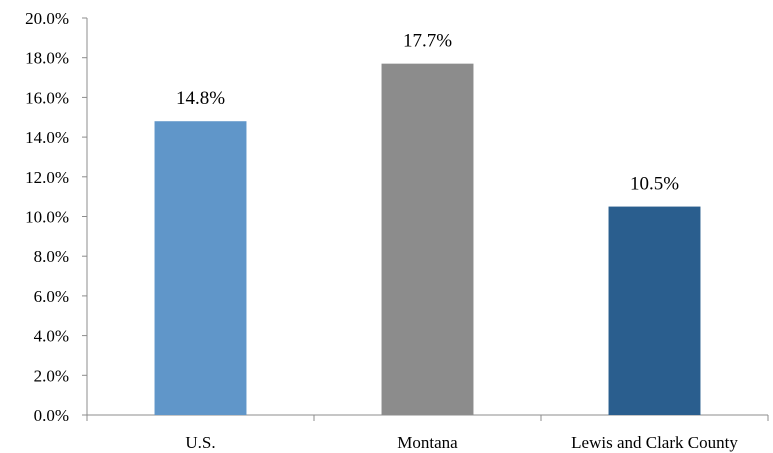 This screenshot has height=453, width=773. Describe the element at coordinates (427, 442) in the screenshot. I see `x-category-label: Montana` at that location.